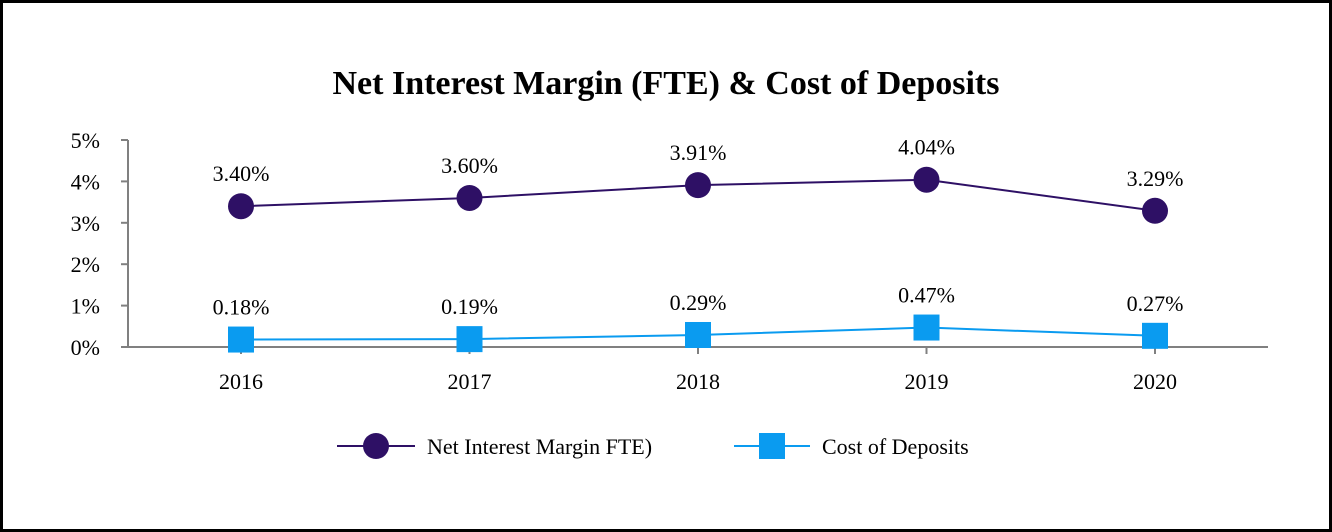 This screenshot has height=532, width=1332. I want to click on data-label: 0.29%, so click(698, 302).